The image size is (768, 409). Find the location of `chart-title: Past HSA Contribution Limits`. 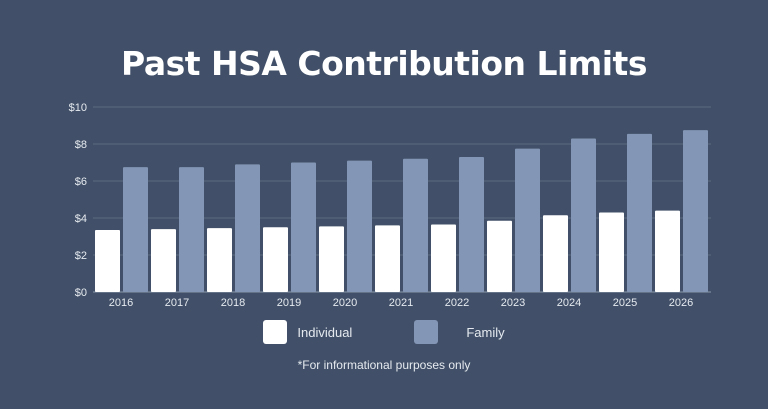

chart-title: Past HSA Contribution Limits is located at coordinates (384, 63).